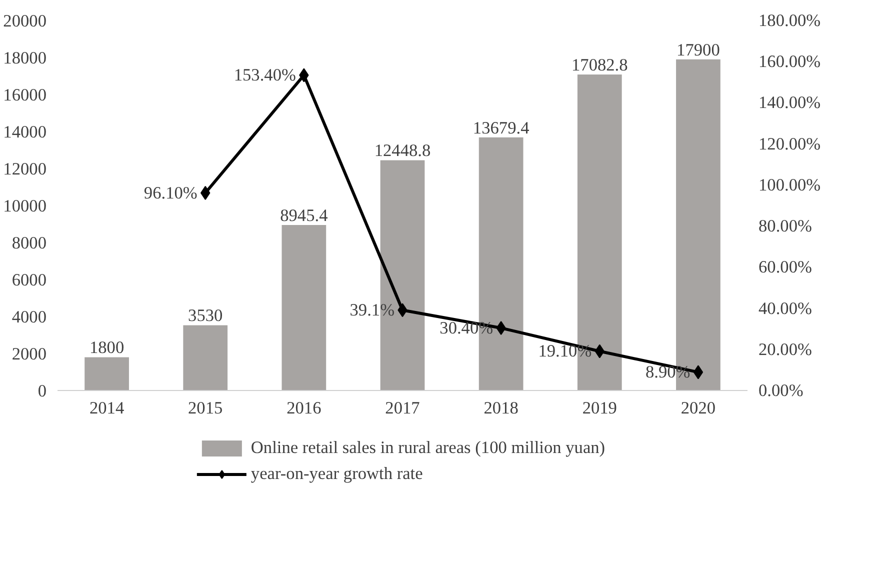 This screenshot has width=894, height=582. Describe the element at coordinates (599, 408) in the screenshot. I see `x-tick-label: 2019` at that location.